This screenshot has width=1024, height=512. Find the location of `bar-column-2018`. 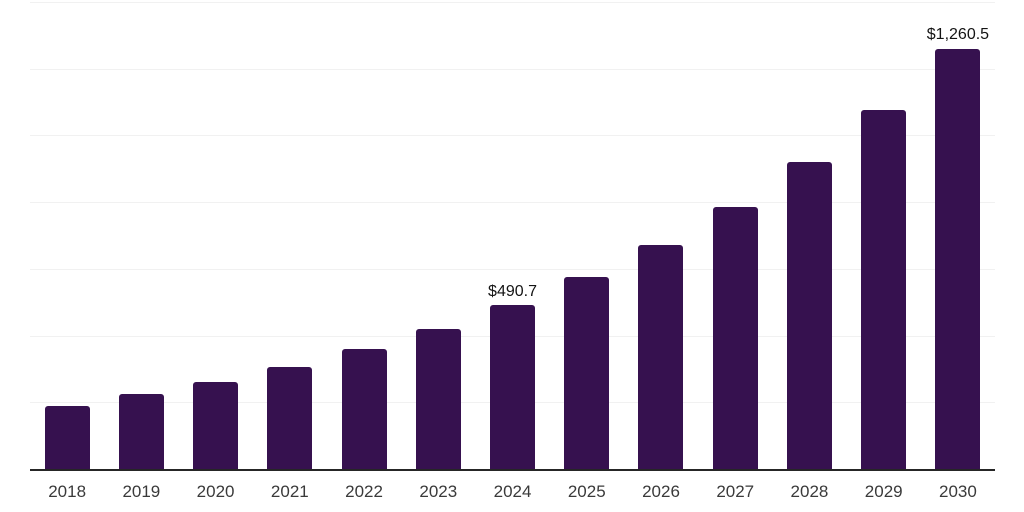

bar-column-2018 is located at coordinates (67, 235).